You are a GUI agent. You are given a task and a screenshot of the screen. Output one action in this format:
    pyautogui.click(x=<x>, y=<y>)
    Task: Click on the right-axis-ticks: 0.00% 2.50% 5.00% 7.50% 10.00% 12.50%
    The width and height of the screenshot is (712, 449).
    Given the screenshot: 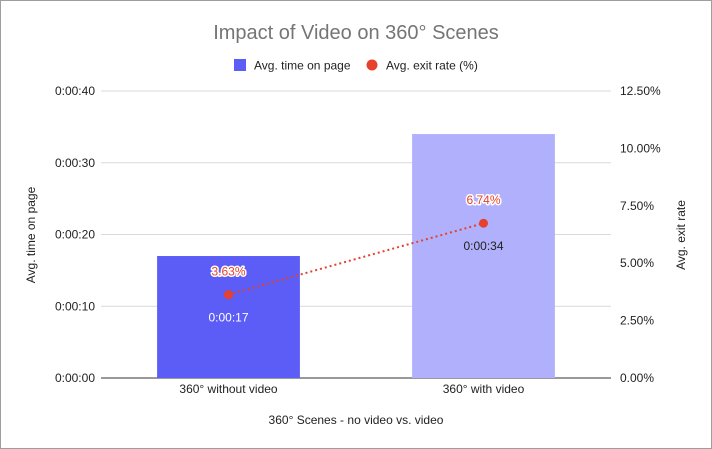 What is the action you would take?
    pyautogui.click(x=640, y=234)
    